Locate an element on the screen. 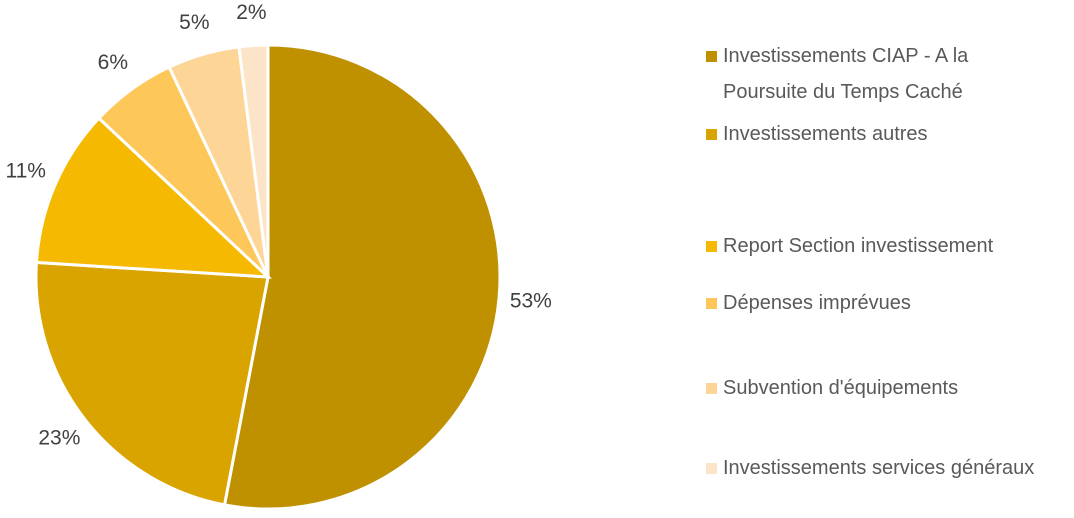 Image resolution: width=1074 pixels, height=518 pixels. legend-label: Investissements autres is located at coordinates (825, 134).